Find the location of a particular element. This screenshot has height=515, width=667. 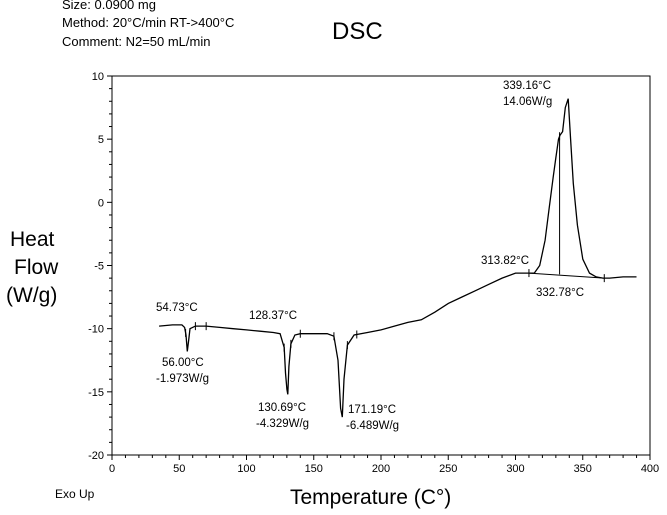

x-axis-label: Temperature (C°) is located at coordinates (371, 497).